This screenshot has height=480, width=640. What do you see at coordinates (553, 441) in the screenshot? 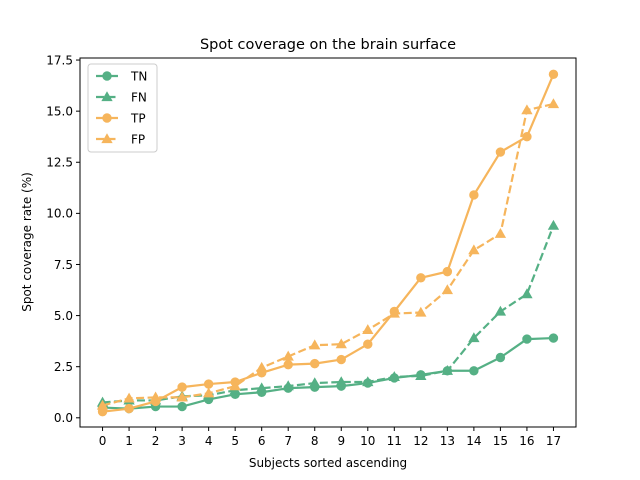
I see `x-tick-label: 17` at bounding box center [553, 441].